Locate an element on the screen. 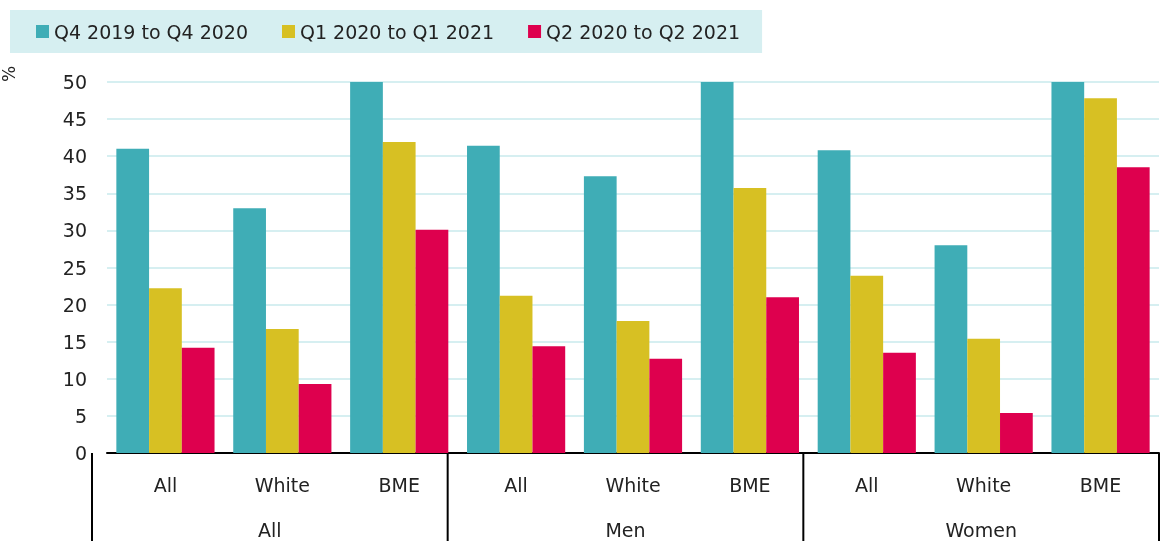 The image size is (1161, 541). y-tick-label: 20 is located at coordinates (74, 304).